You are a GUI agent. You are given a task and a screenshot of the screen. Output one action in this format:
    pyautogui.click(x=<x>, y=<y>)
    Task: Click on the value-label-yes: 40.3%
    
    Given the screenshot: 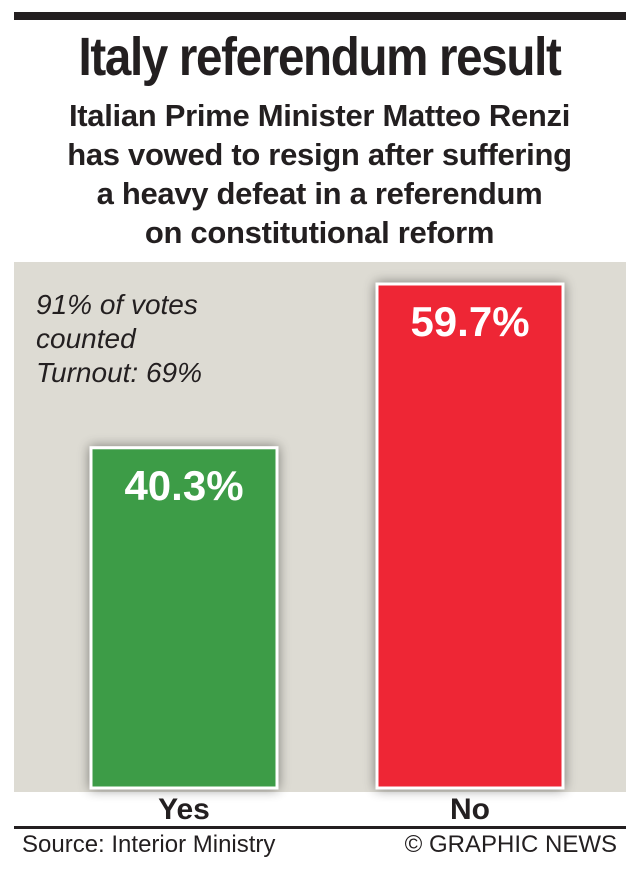 What is the action you would take?
    pyautogui.click(x=183, y=485)
    